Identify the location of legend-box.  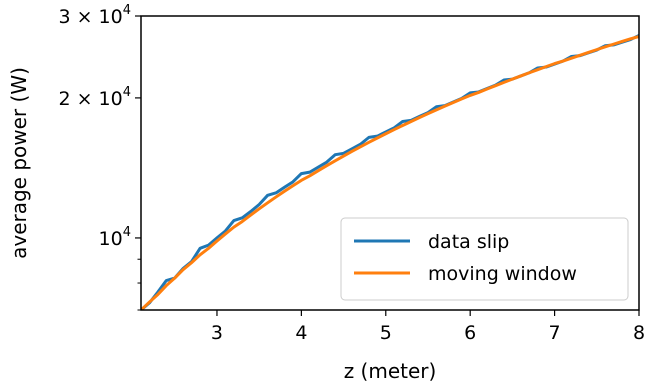
(484, 259).